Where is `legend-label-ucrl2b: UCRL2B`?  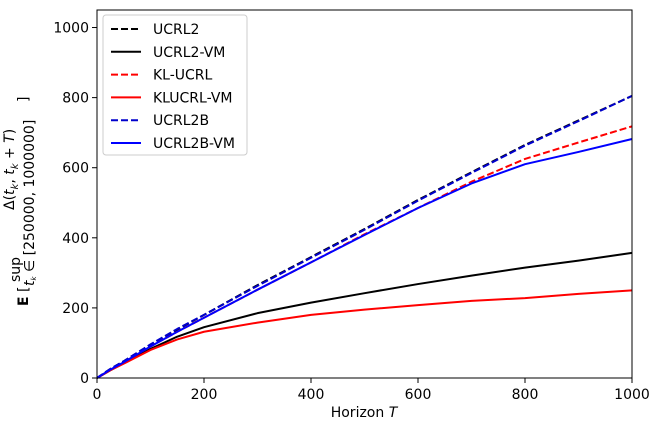 legend-label-ucrl2b: UCRL2B is located at coordinates (181, 121).